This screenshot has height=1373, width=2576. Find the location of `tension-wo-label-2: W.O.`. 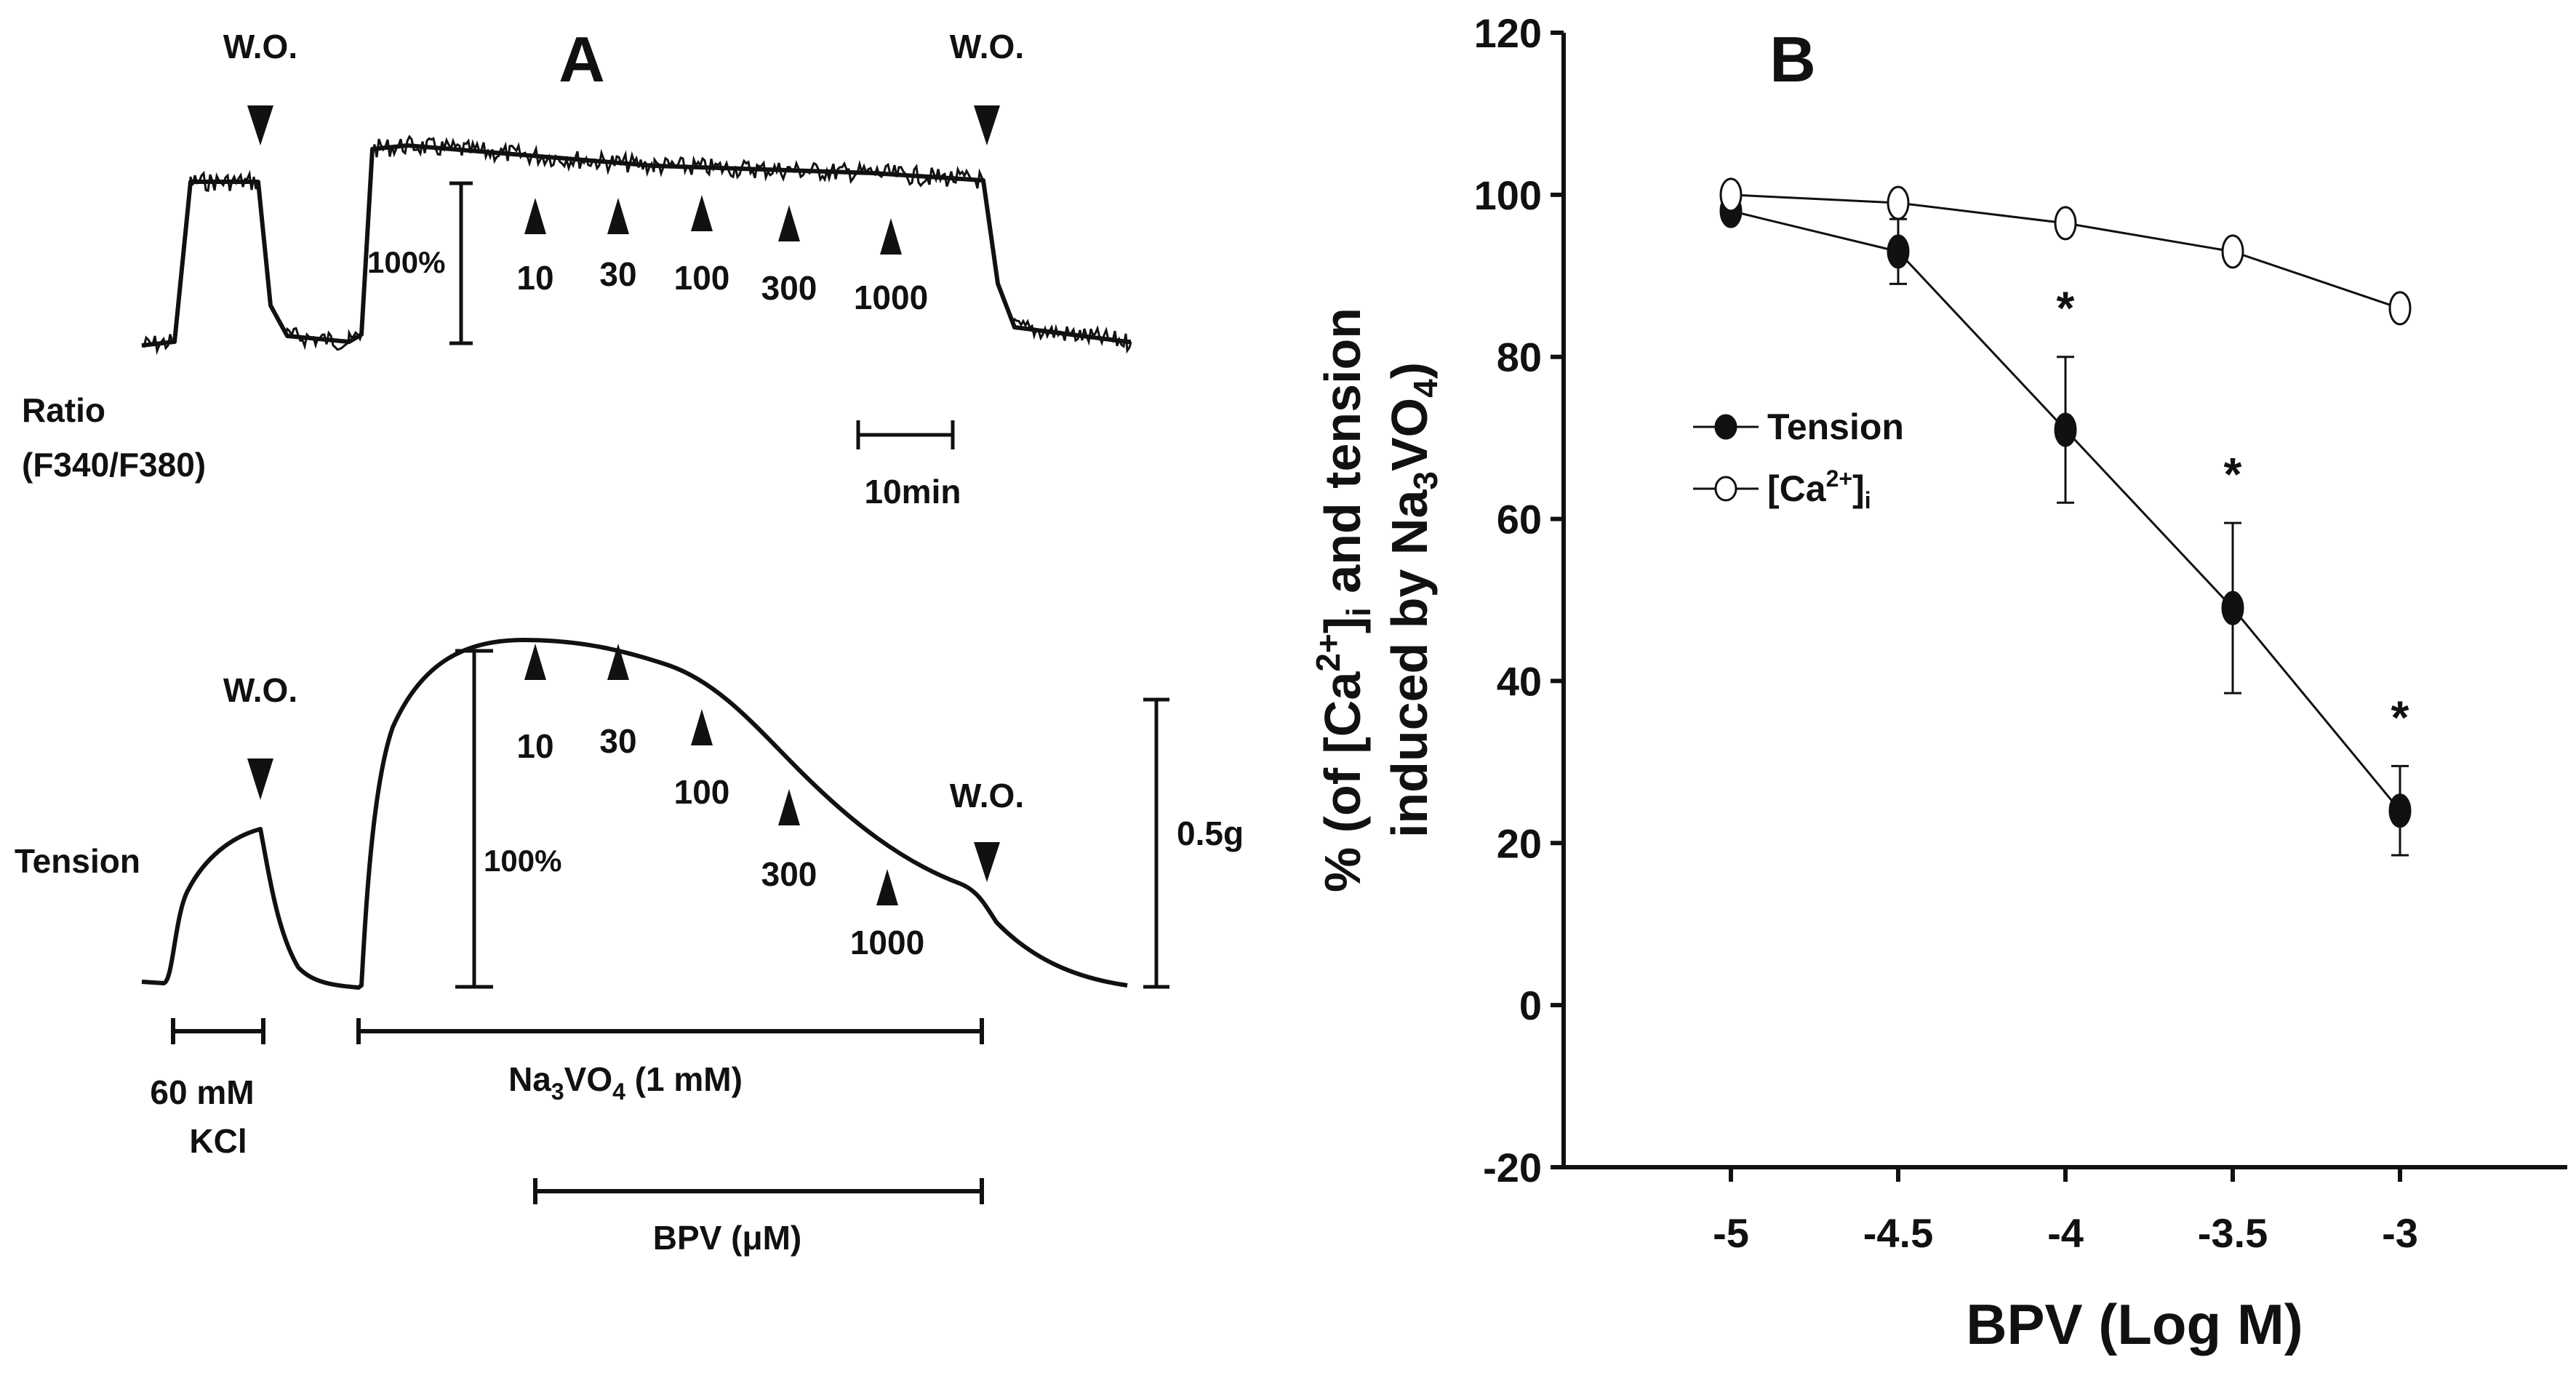

tension-wo-label-2: W.O. is located at coordinates (987, 795).